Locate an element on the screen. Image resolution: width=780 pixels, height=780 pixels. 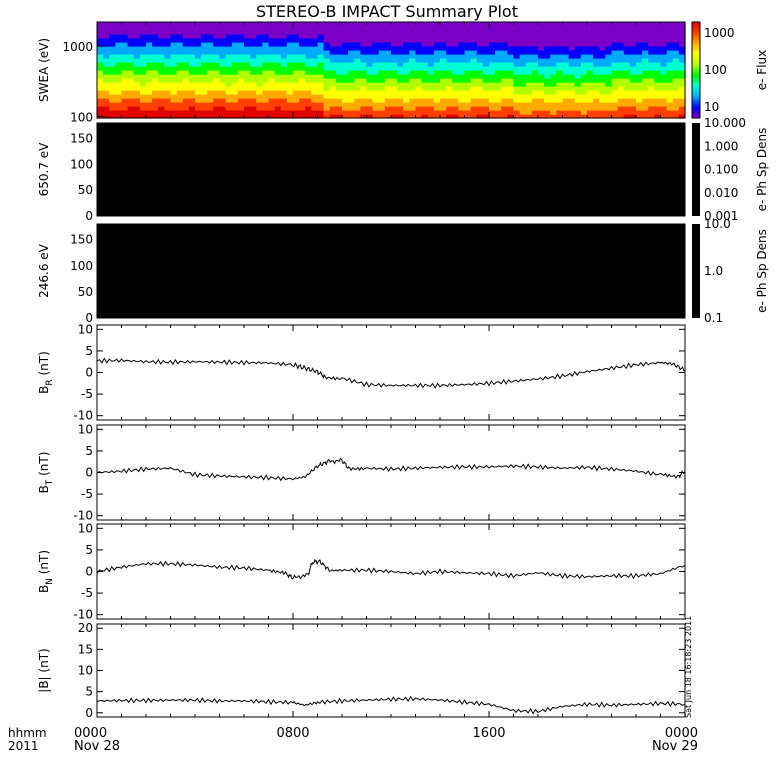
time-tick-label: 1600 is located at coordinates (488, 733).